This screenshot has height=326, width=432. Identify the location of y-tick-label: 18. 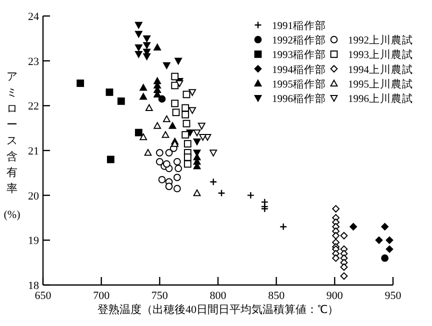
(34, 286).